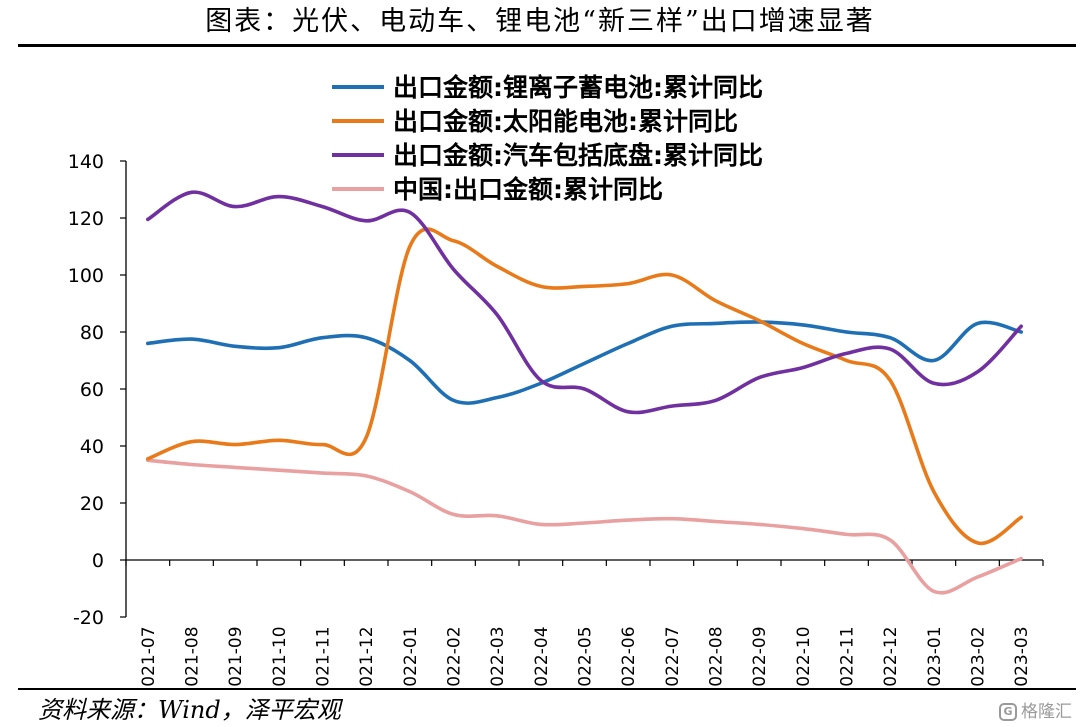  I want to click on y-tick-label: 140, so click(86, 162).